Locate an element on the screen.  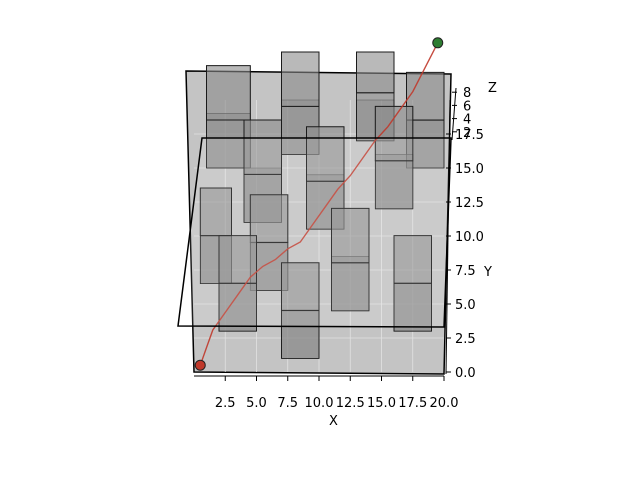
x-tick-label: 20.0 is located at coordinates (444, 403).